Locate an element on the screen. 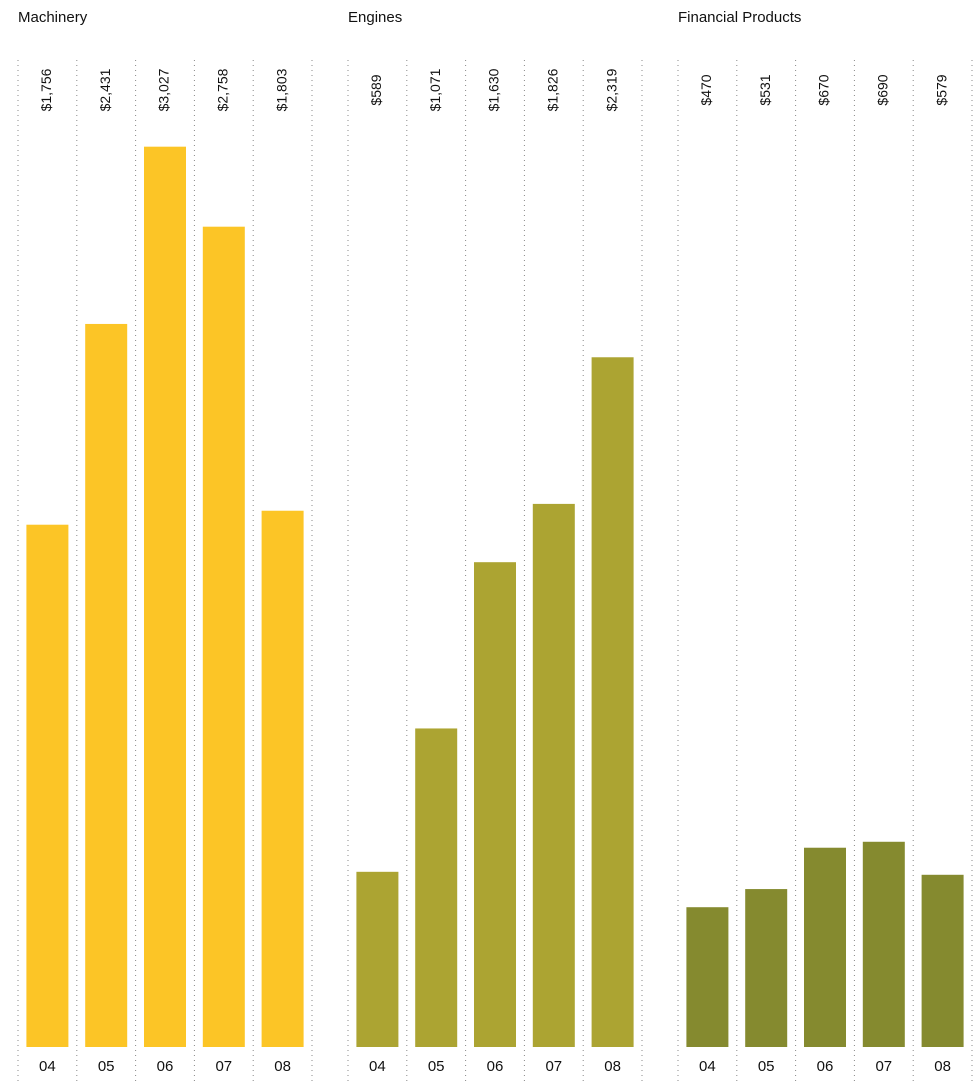  value-label: $1,630 is located at coordinates (494, 89).